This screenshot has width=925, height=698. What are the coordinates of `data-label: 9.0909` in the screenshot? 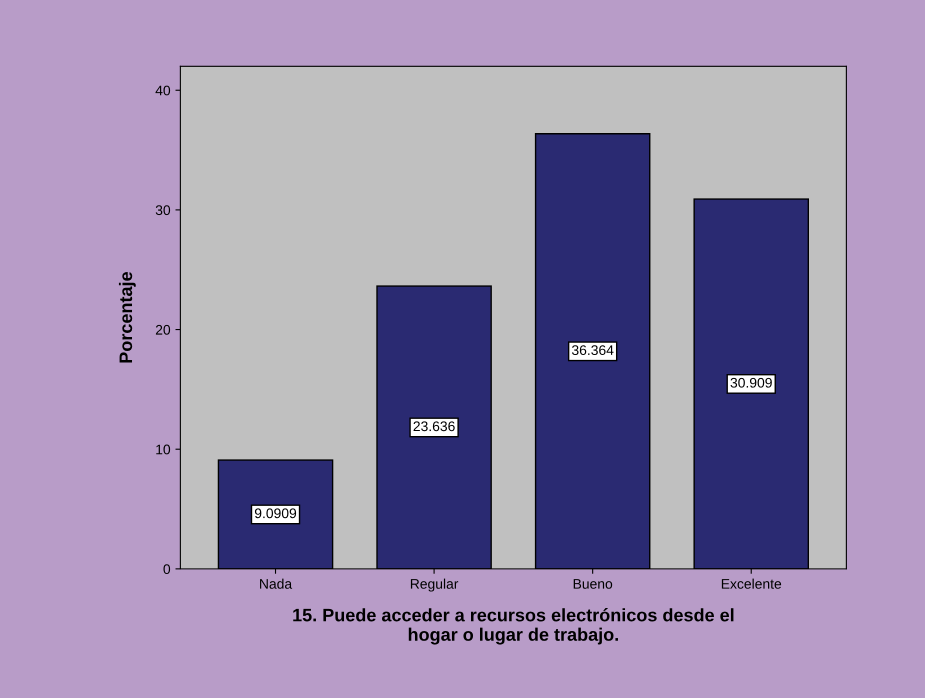 It's located at (275, 513).